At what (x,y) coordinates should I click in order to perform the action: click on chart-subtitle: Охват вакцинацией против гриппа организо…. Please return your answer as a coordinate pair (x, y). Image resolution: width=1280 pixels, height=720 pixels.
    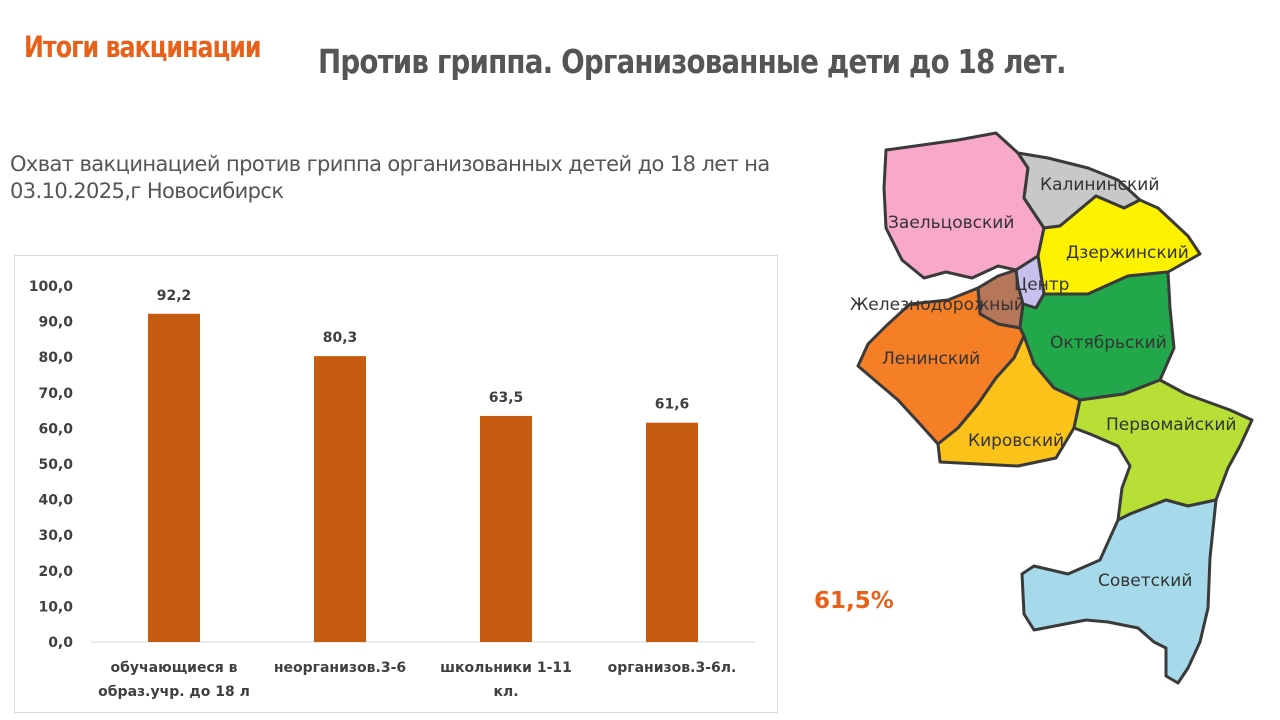
    Looking at the image, I should click on (390, 177).